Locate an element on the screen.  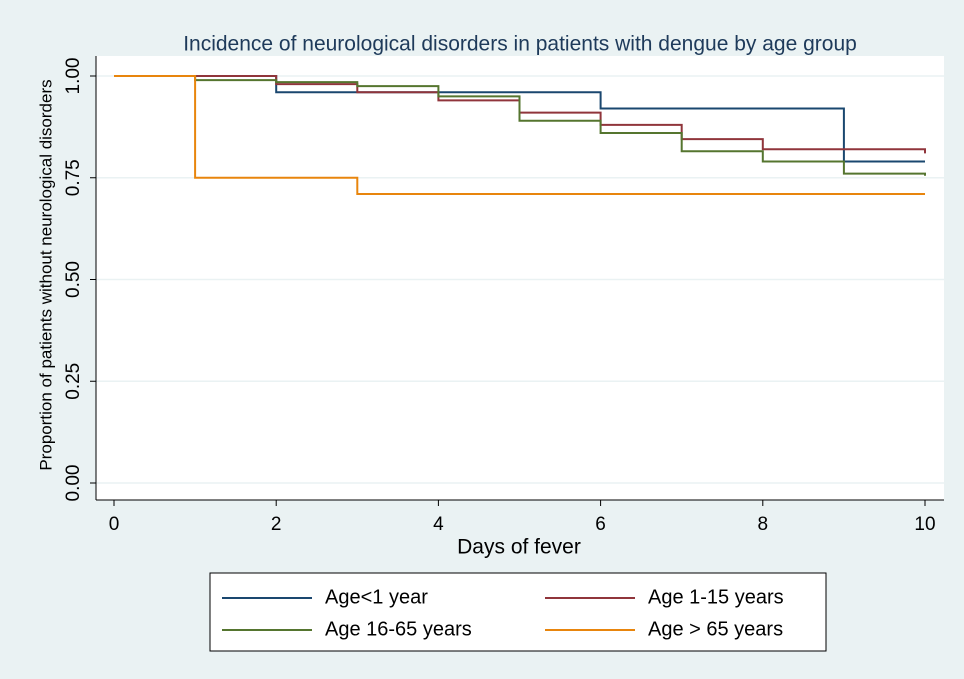
x-tick-label: 8 is located at coordinates (763, 524).